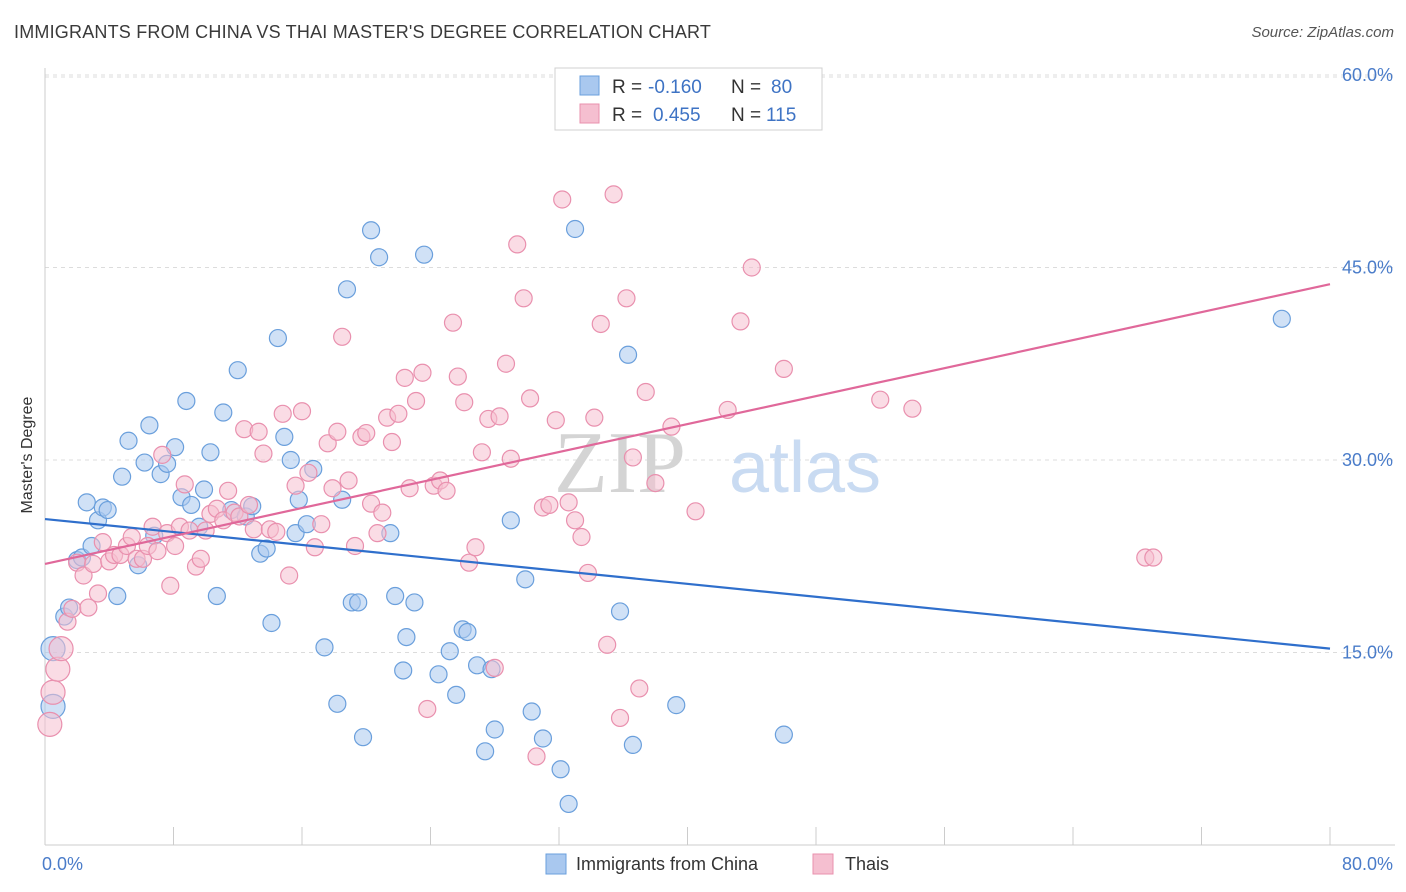 The width and height of the screenshot is (1406, 892). What do you see at coordinates (781, 87) in the screenshot?
I see `legend-n-value-1: 80` at bounding box center [781, 87].